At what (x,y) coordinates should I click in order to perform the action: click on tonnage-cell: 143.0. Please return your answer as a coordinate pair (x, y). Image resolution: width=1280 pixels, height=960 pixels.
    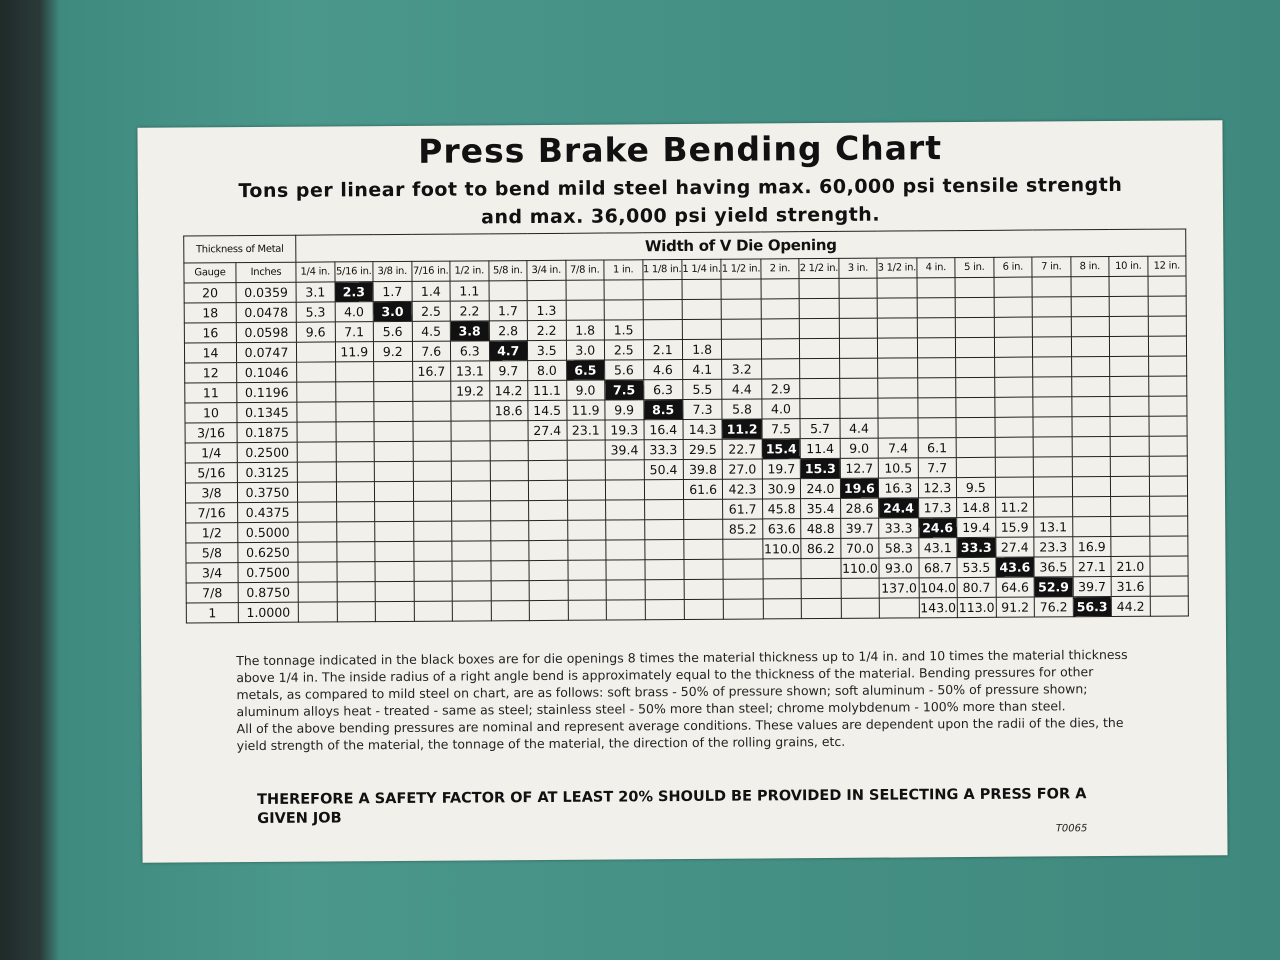
    Looking at the image, I should click on (938, 607).